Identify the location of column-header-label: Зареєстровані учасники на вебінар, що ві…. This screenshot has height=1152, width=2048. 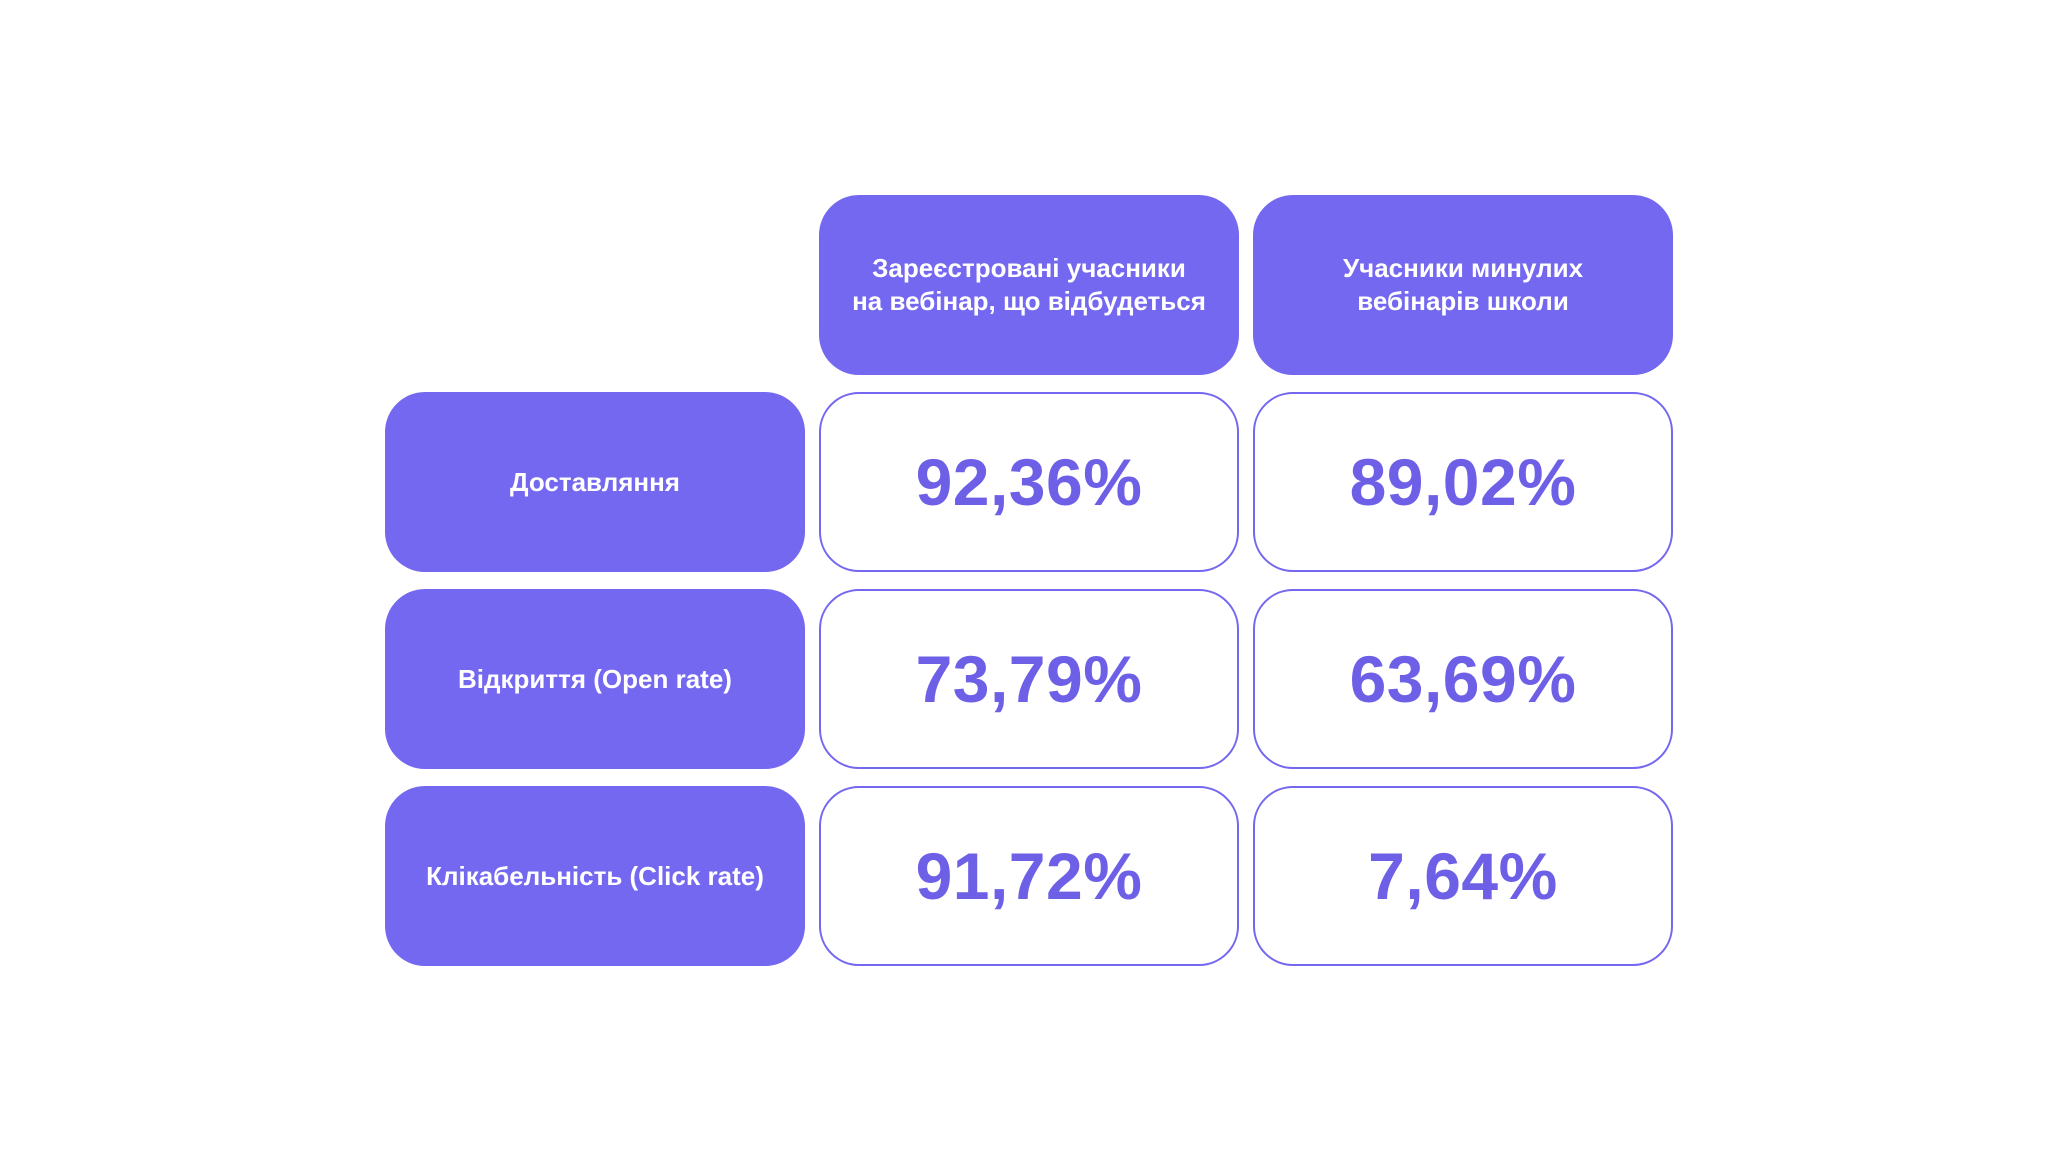
(1029, 284).